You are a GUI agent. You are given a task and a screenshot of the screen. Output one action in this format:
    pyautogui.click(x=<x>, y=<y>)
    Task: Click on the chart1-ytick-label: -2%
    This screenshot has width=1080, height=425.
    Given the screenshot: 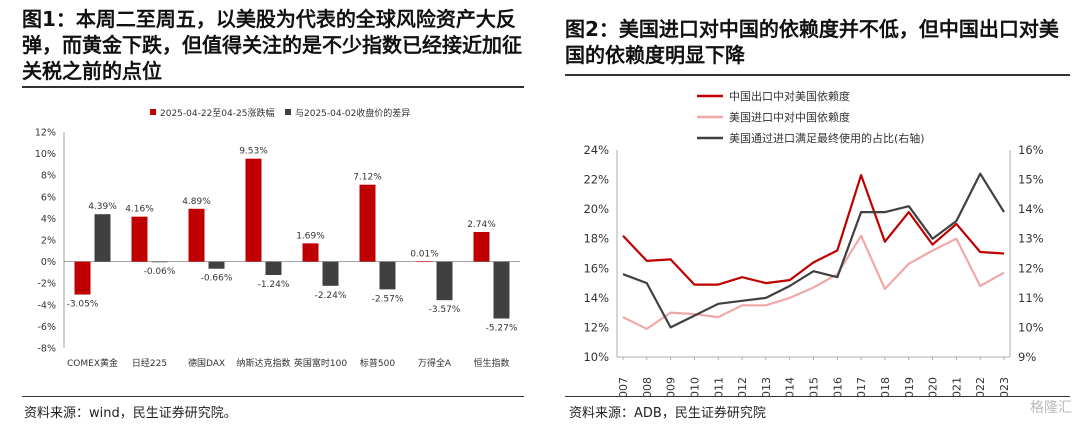 What is the action you would take?
    pyautogui.click(x=47, y=284)
    